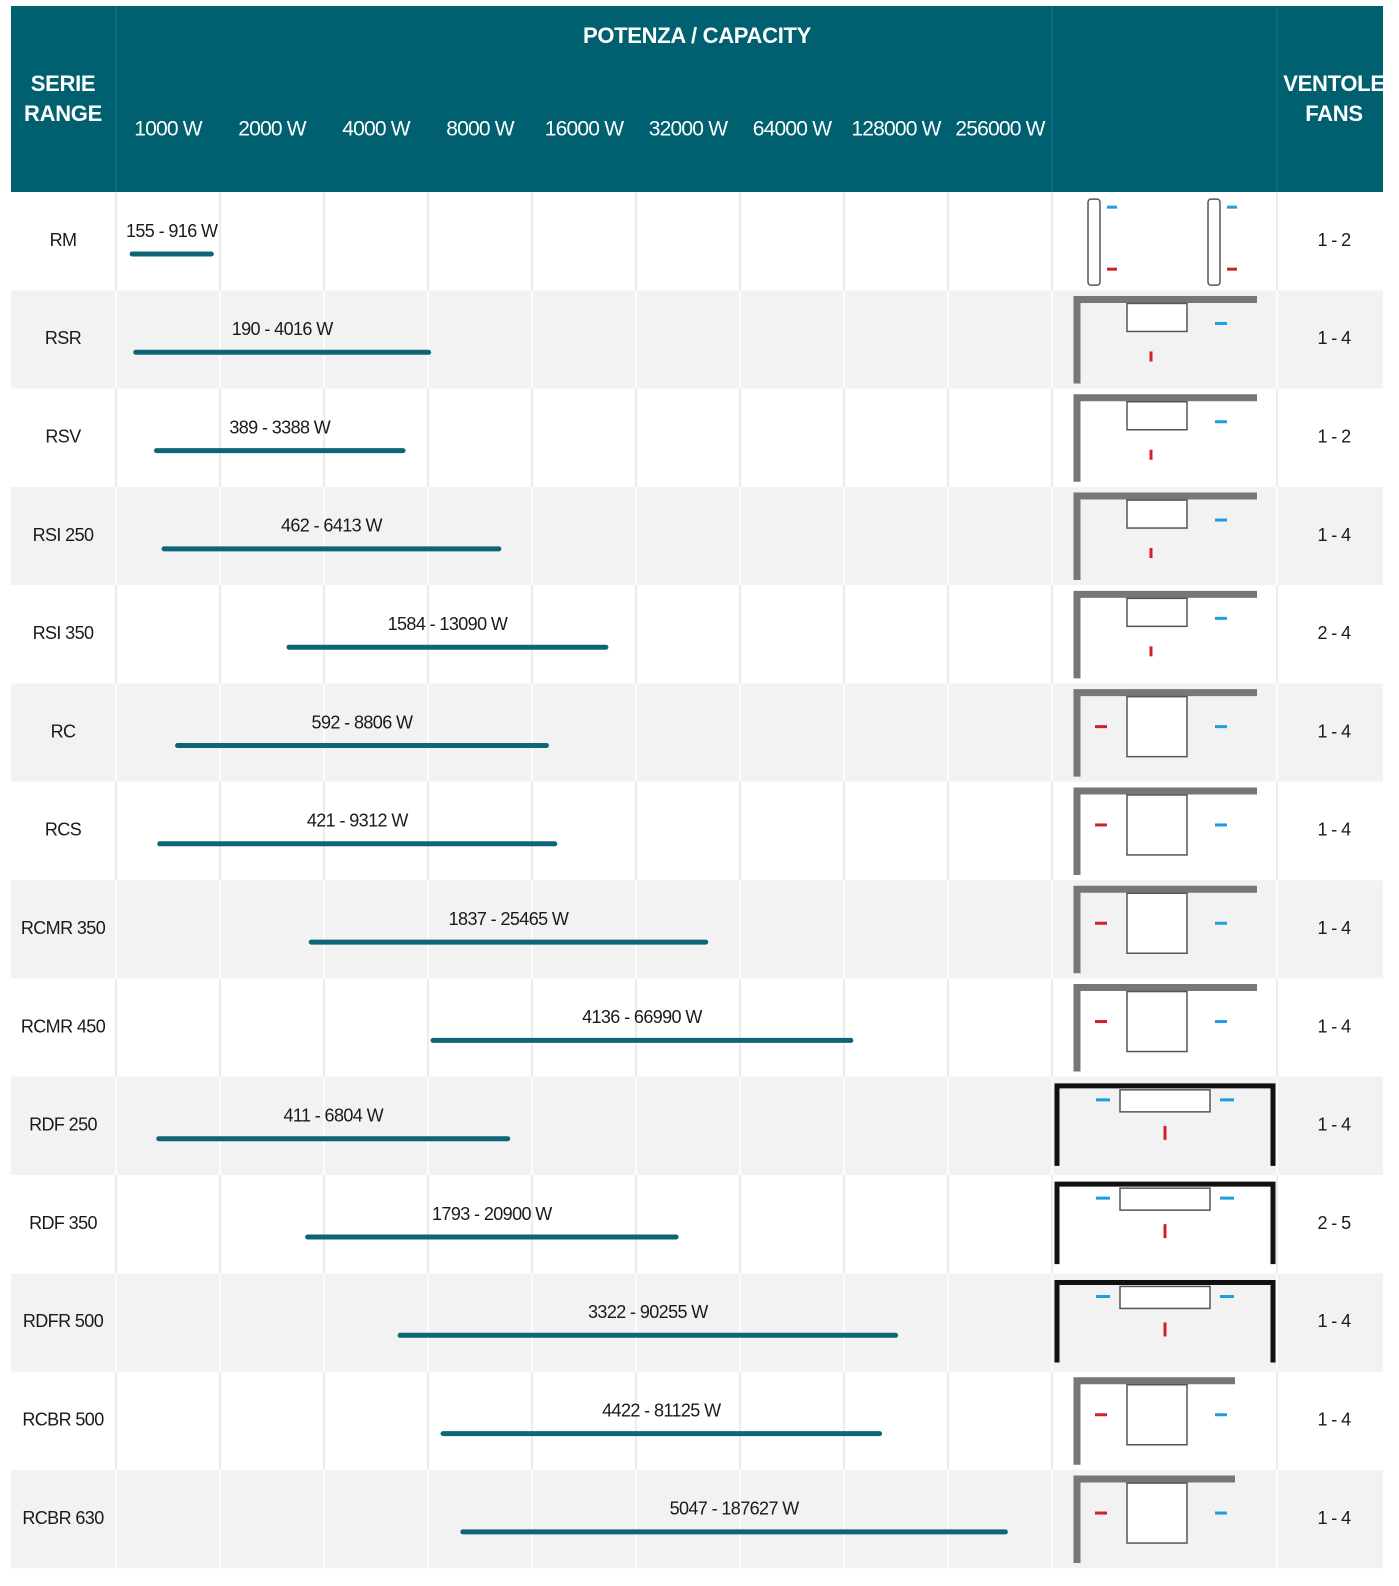  I want to click on table-row: RCS 1 - 4 421 - 9312 W, so click(697, 831).